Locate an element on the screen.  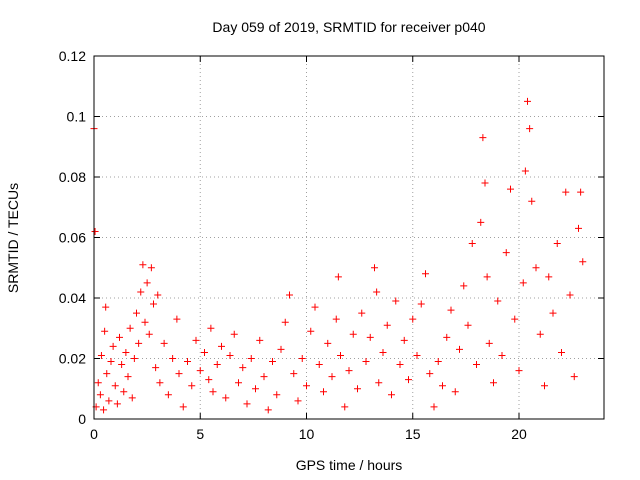
y-axis-label: SRMTID / TECUs is located at coordinates (13, 238).